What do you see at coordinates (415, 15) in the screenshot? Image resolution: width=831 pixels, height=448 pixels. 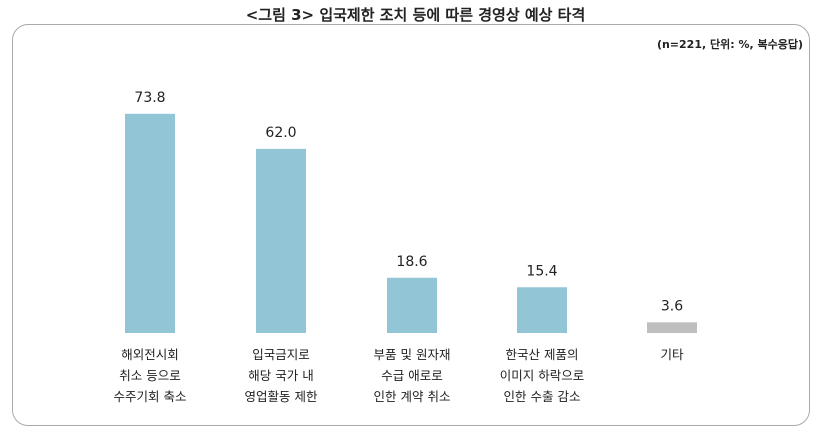 I see `chart-title: <그림 3> 입국제한 조치 등에 따른 경영상 예상 타격` at bounding box center [415, 15].